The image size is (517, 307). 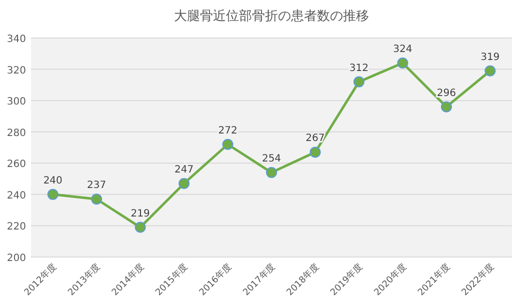 I want to click on data-label: 247, so click(x=184, y=170).